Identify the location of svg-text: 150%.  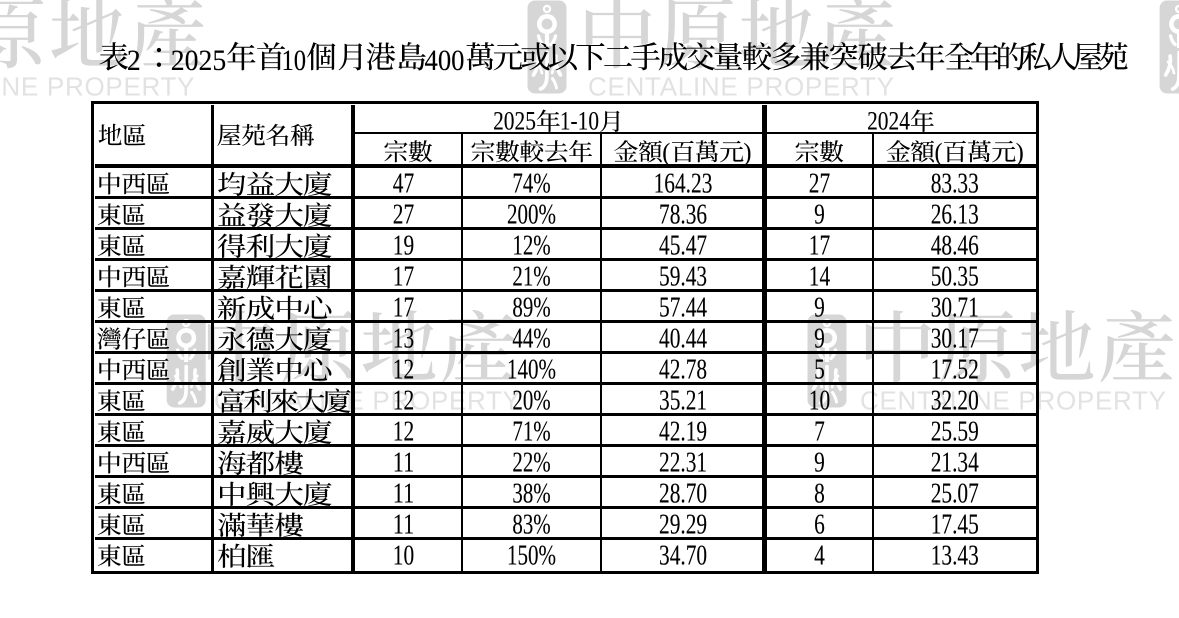
(531, 555).